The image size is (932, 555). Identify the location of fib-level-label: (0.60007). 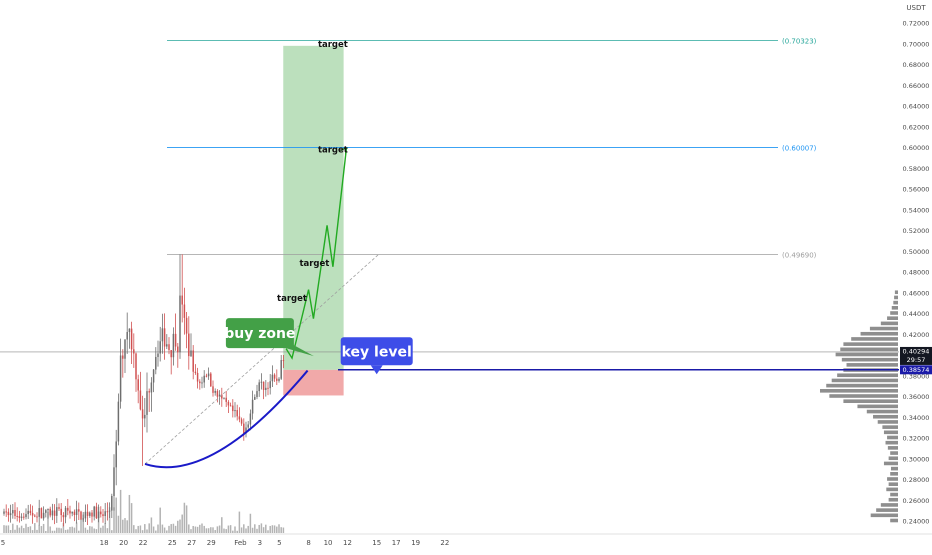
(799, 148).